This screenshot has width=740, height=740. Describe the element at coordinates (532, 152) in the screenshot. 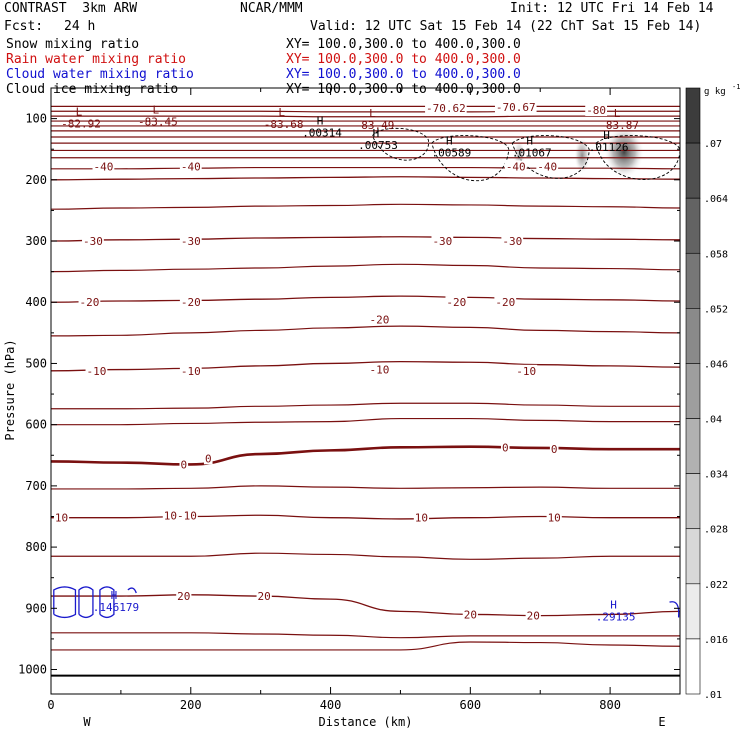

I see `extremum-value: .01067` at that location.